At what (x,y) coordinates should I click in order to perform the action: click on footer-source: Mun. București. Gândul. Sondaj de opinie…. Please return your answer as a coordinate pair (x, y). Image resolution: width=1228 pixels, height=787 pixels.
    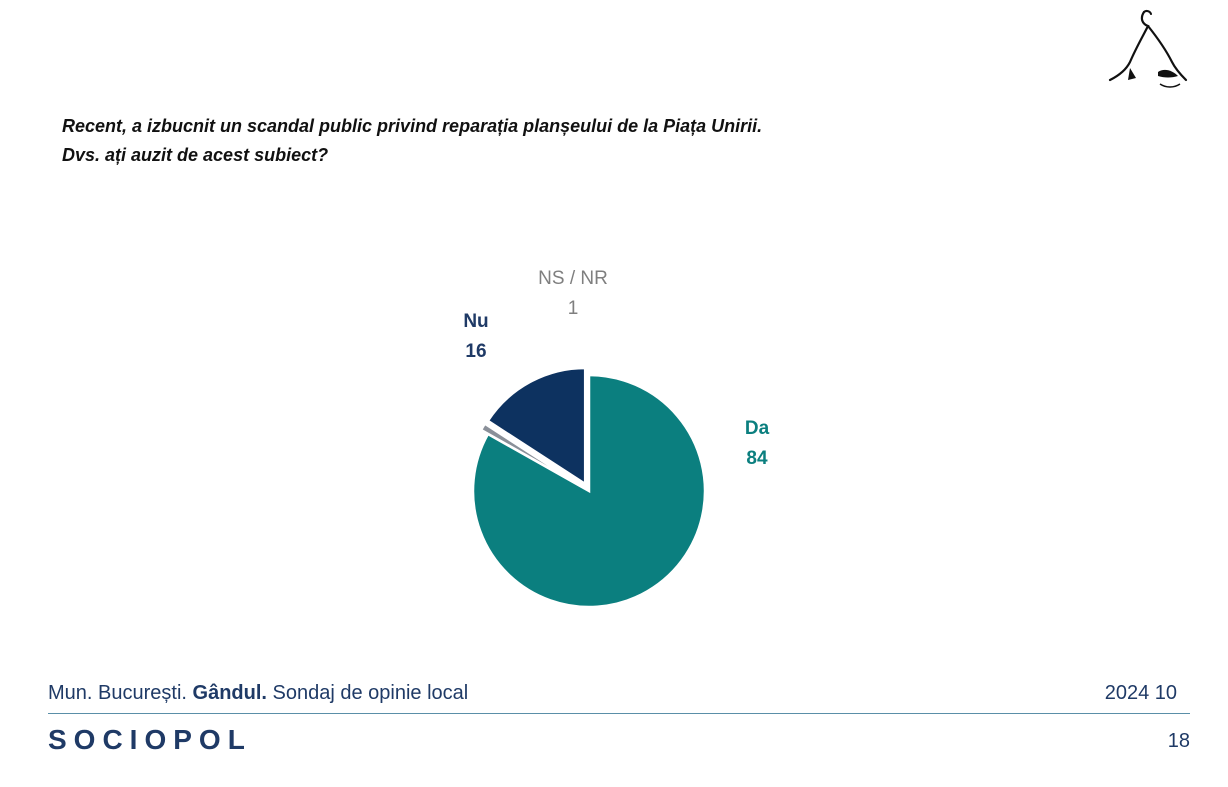
    Looking at the image, I should click on (258, 693).